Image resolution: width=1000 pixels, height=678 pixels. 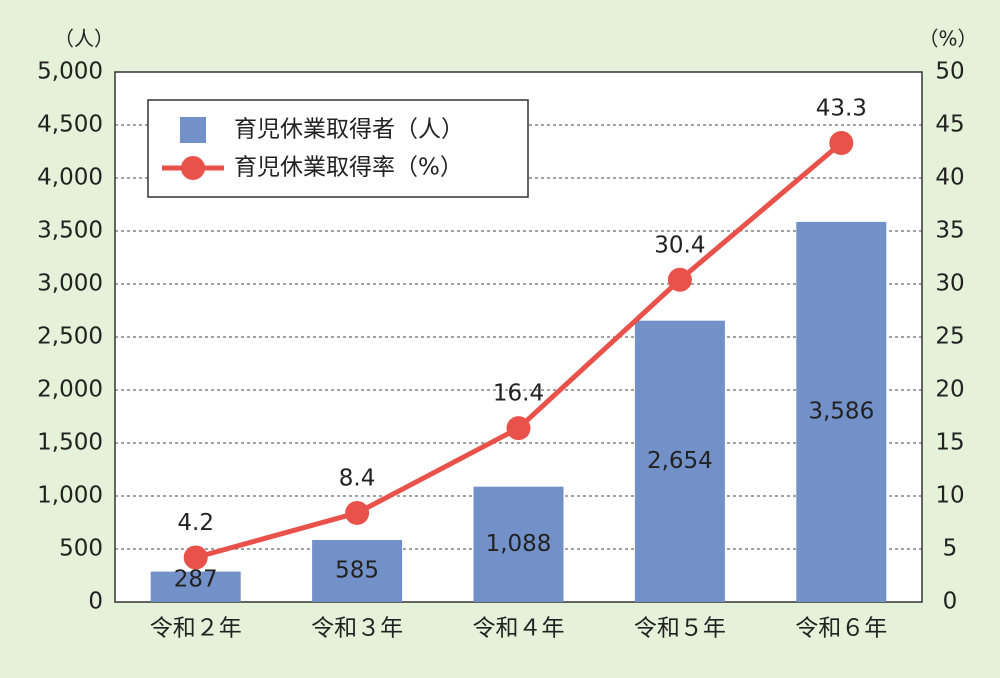 What do you see at coordinates (338, 148) in the screenshot?
I see `legend-box` at bounding box center [338, 148].